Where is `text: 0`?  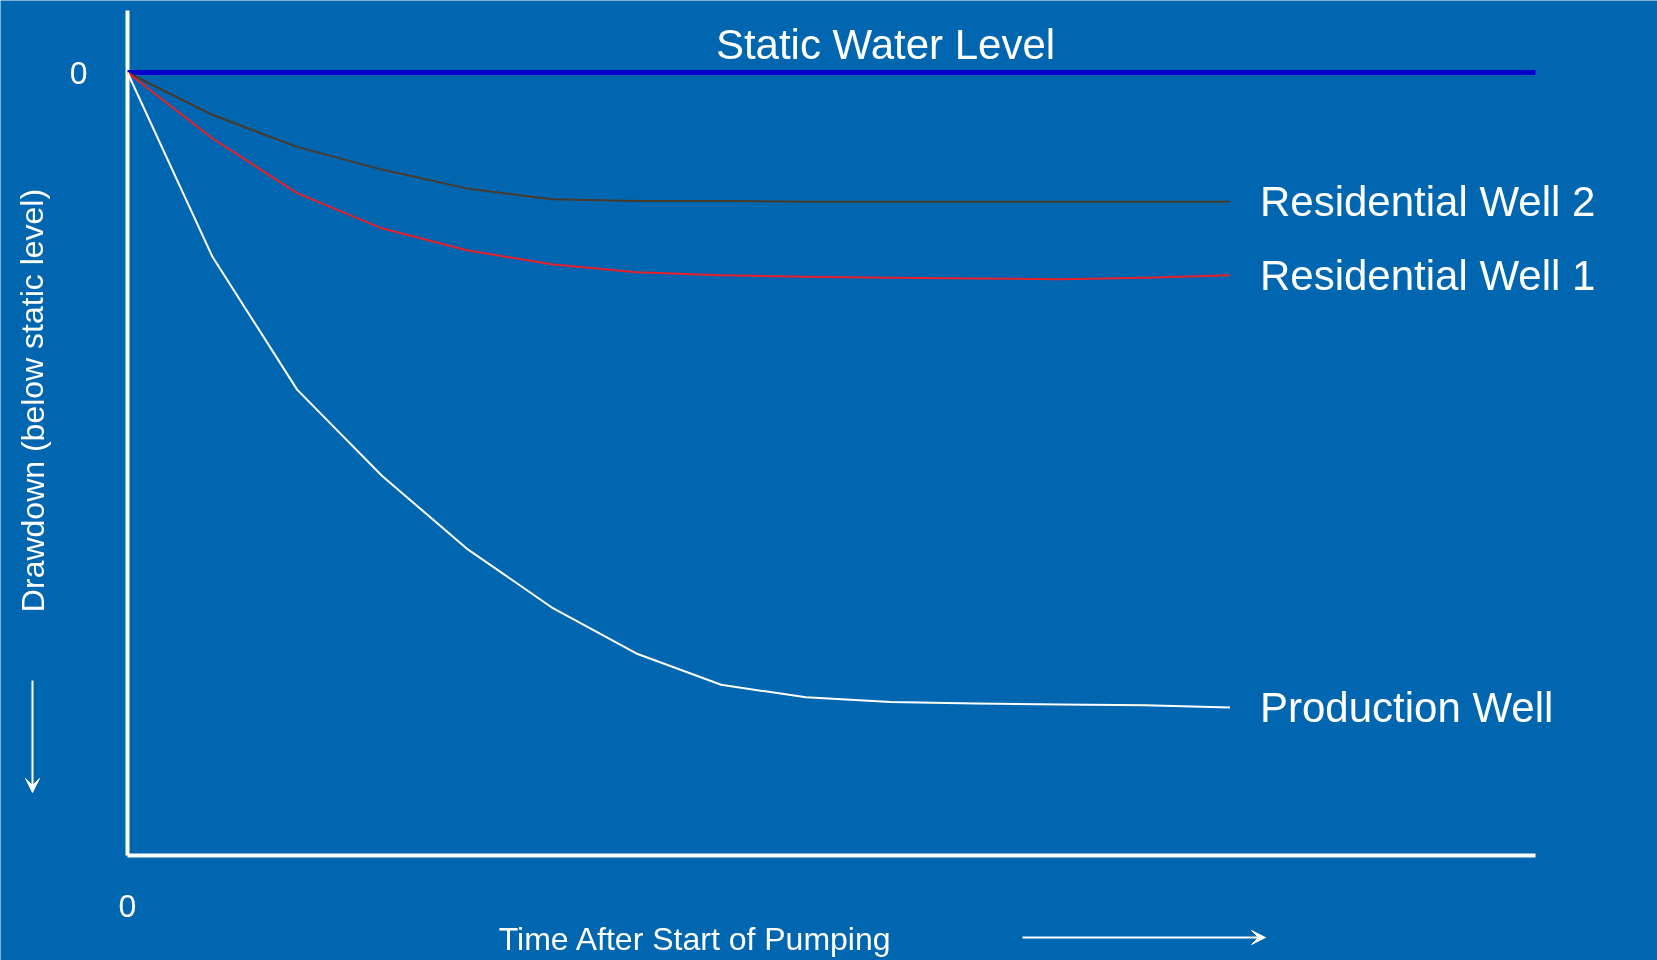
text: 0 is located at coordinates (127, 905).